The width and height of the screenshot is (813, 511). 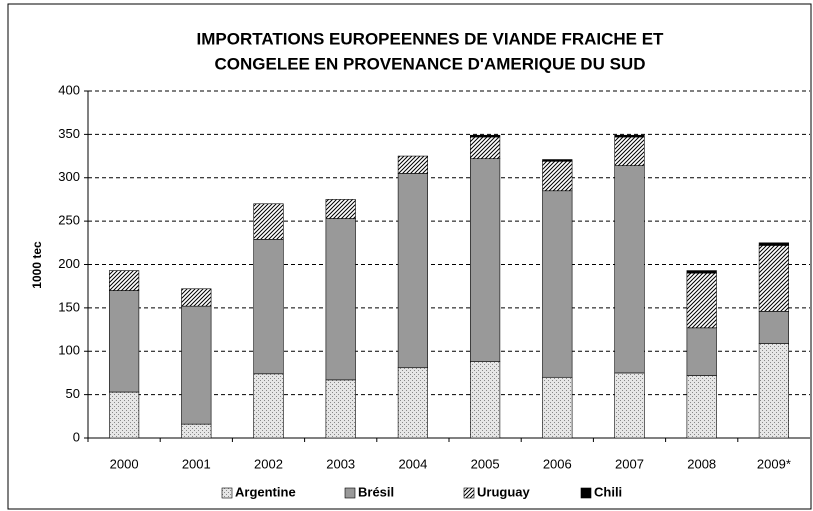 What do you see at coordinates (268, 463) in the screenshot?
I see `x-tick-label: 2002` at bounding box center [268, 463].